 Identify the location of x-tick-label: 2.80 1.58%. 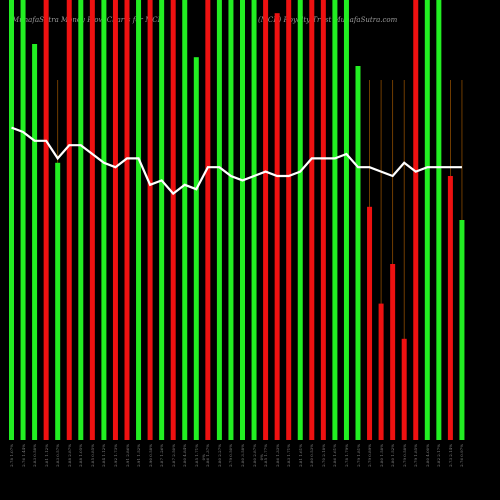
(381, 455).